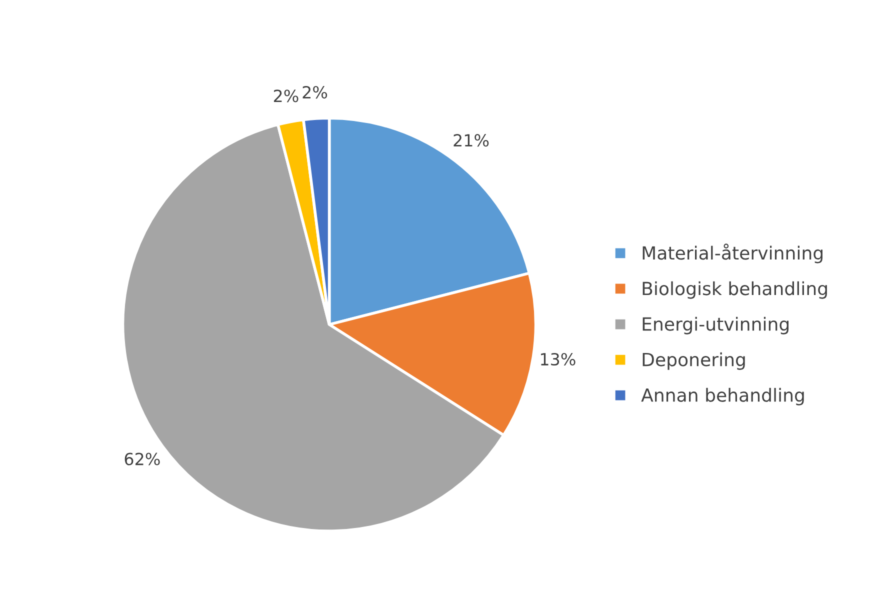  I want to click on legend-label: Biologisk behandling, so click(734, 290).